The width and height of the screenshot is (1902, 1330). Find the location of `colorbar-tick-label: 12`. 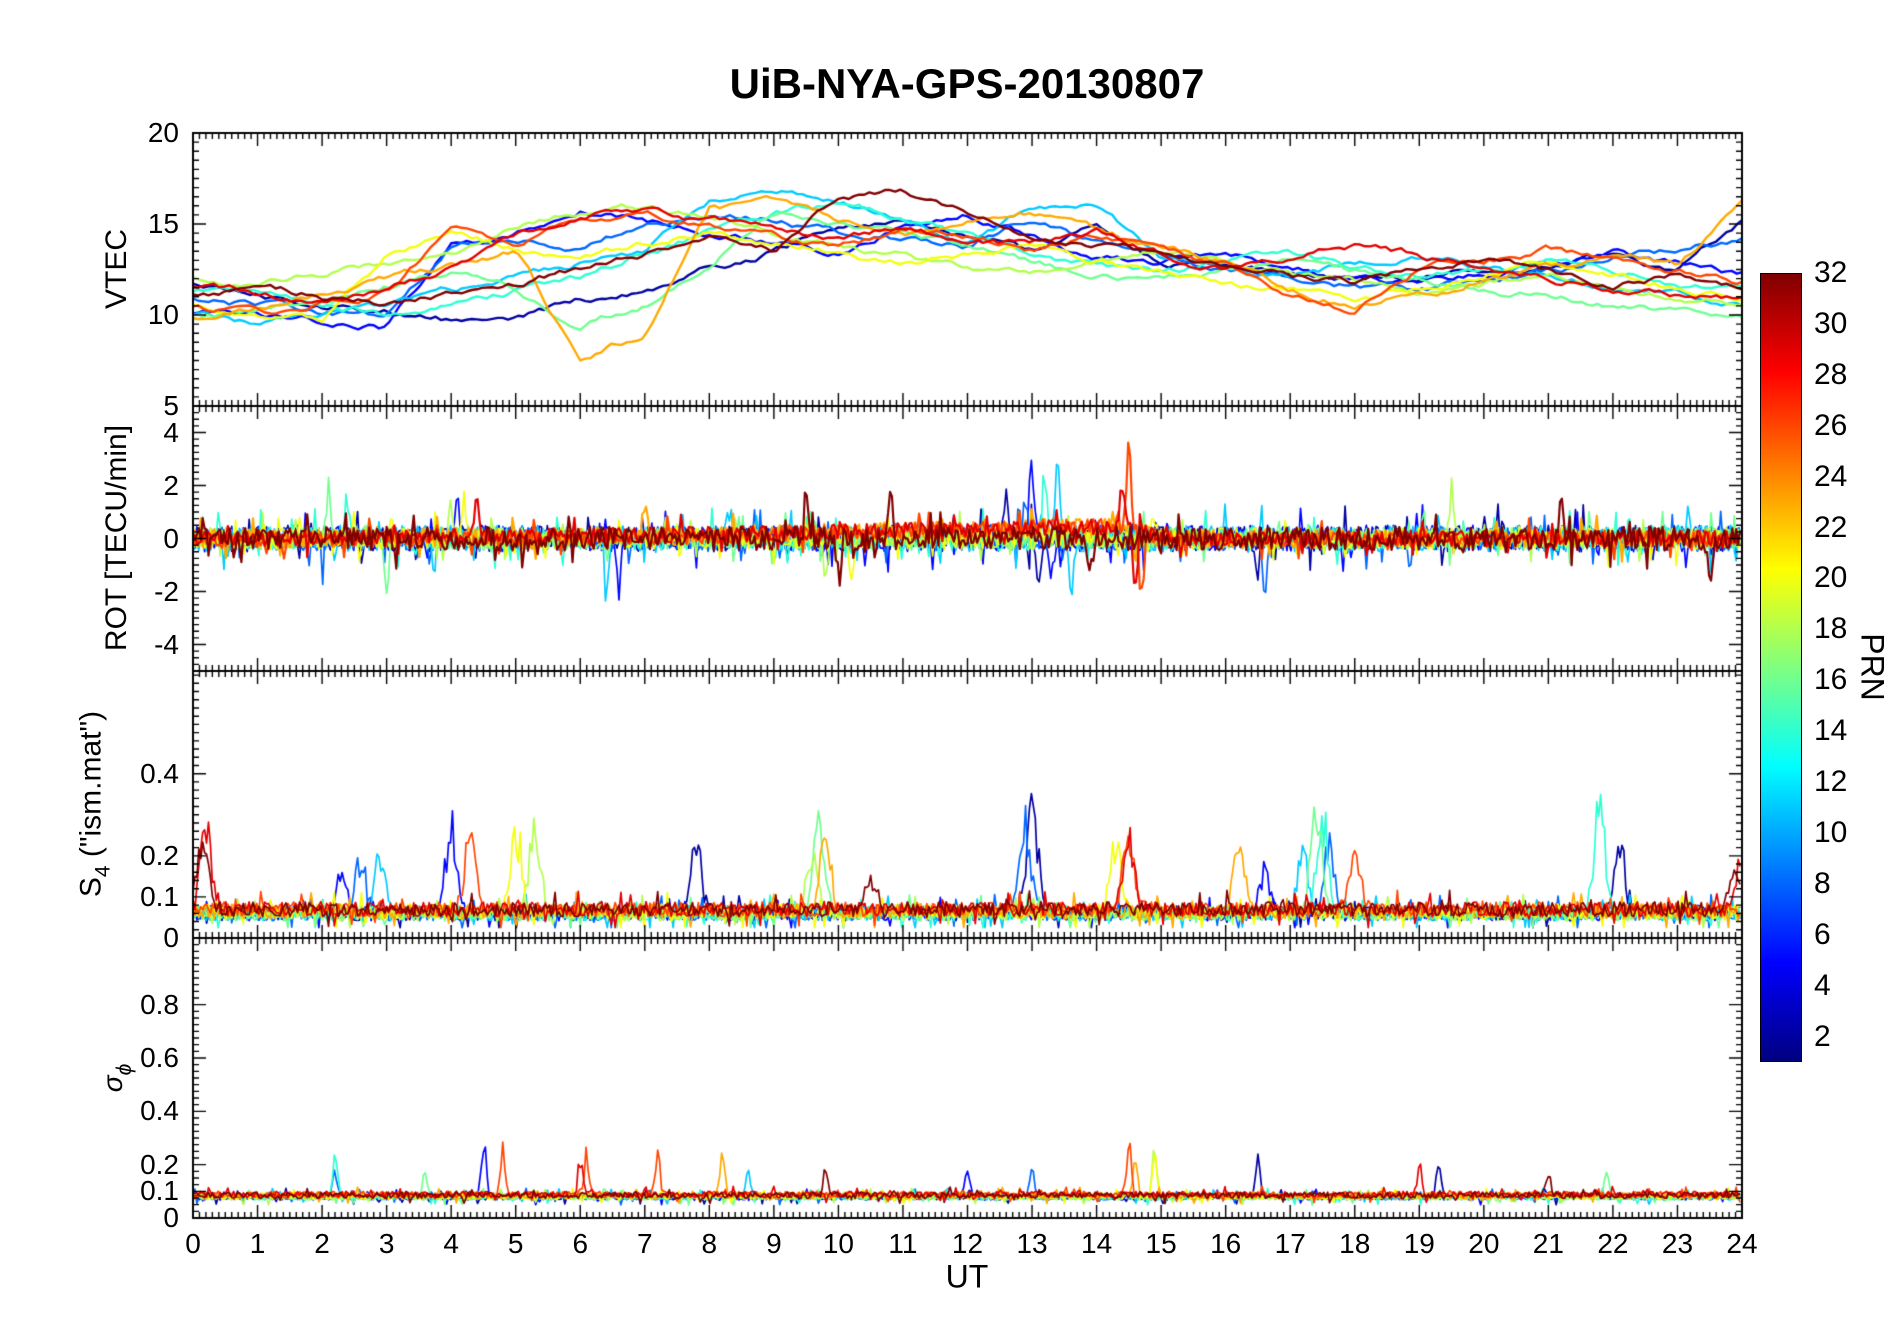

colorbar-tick-label: 12 is located at coordinates (1831, 782).